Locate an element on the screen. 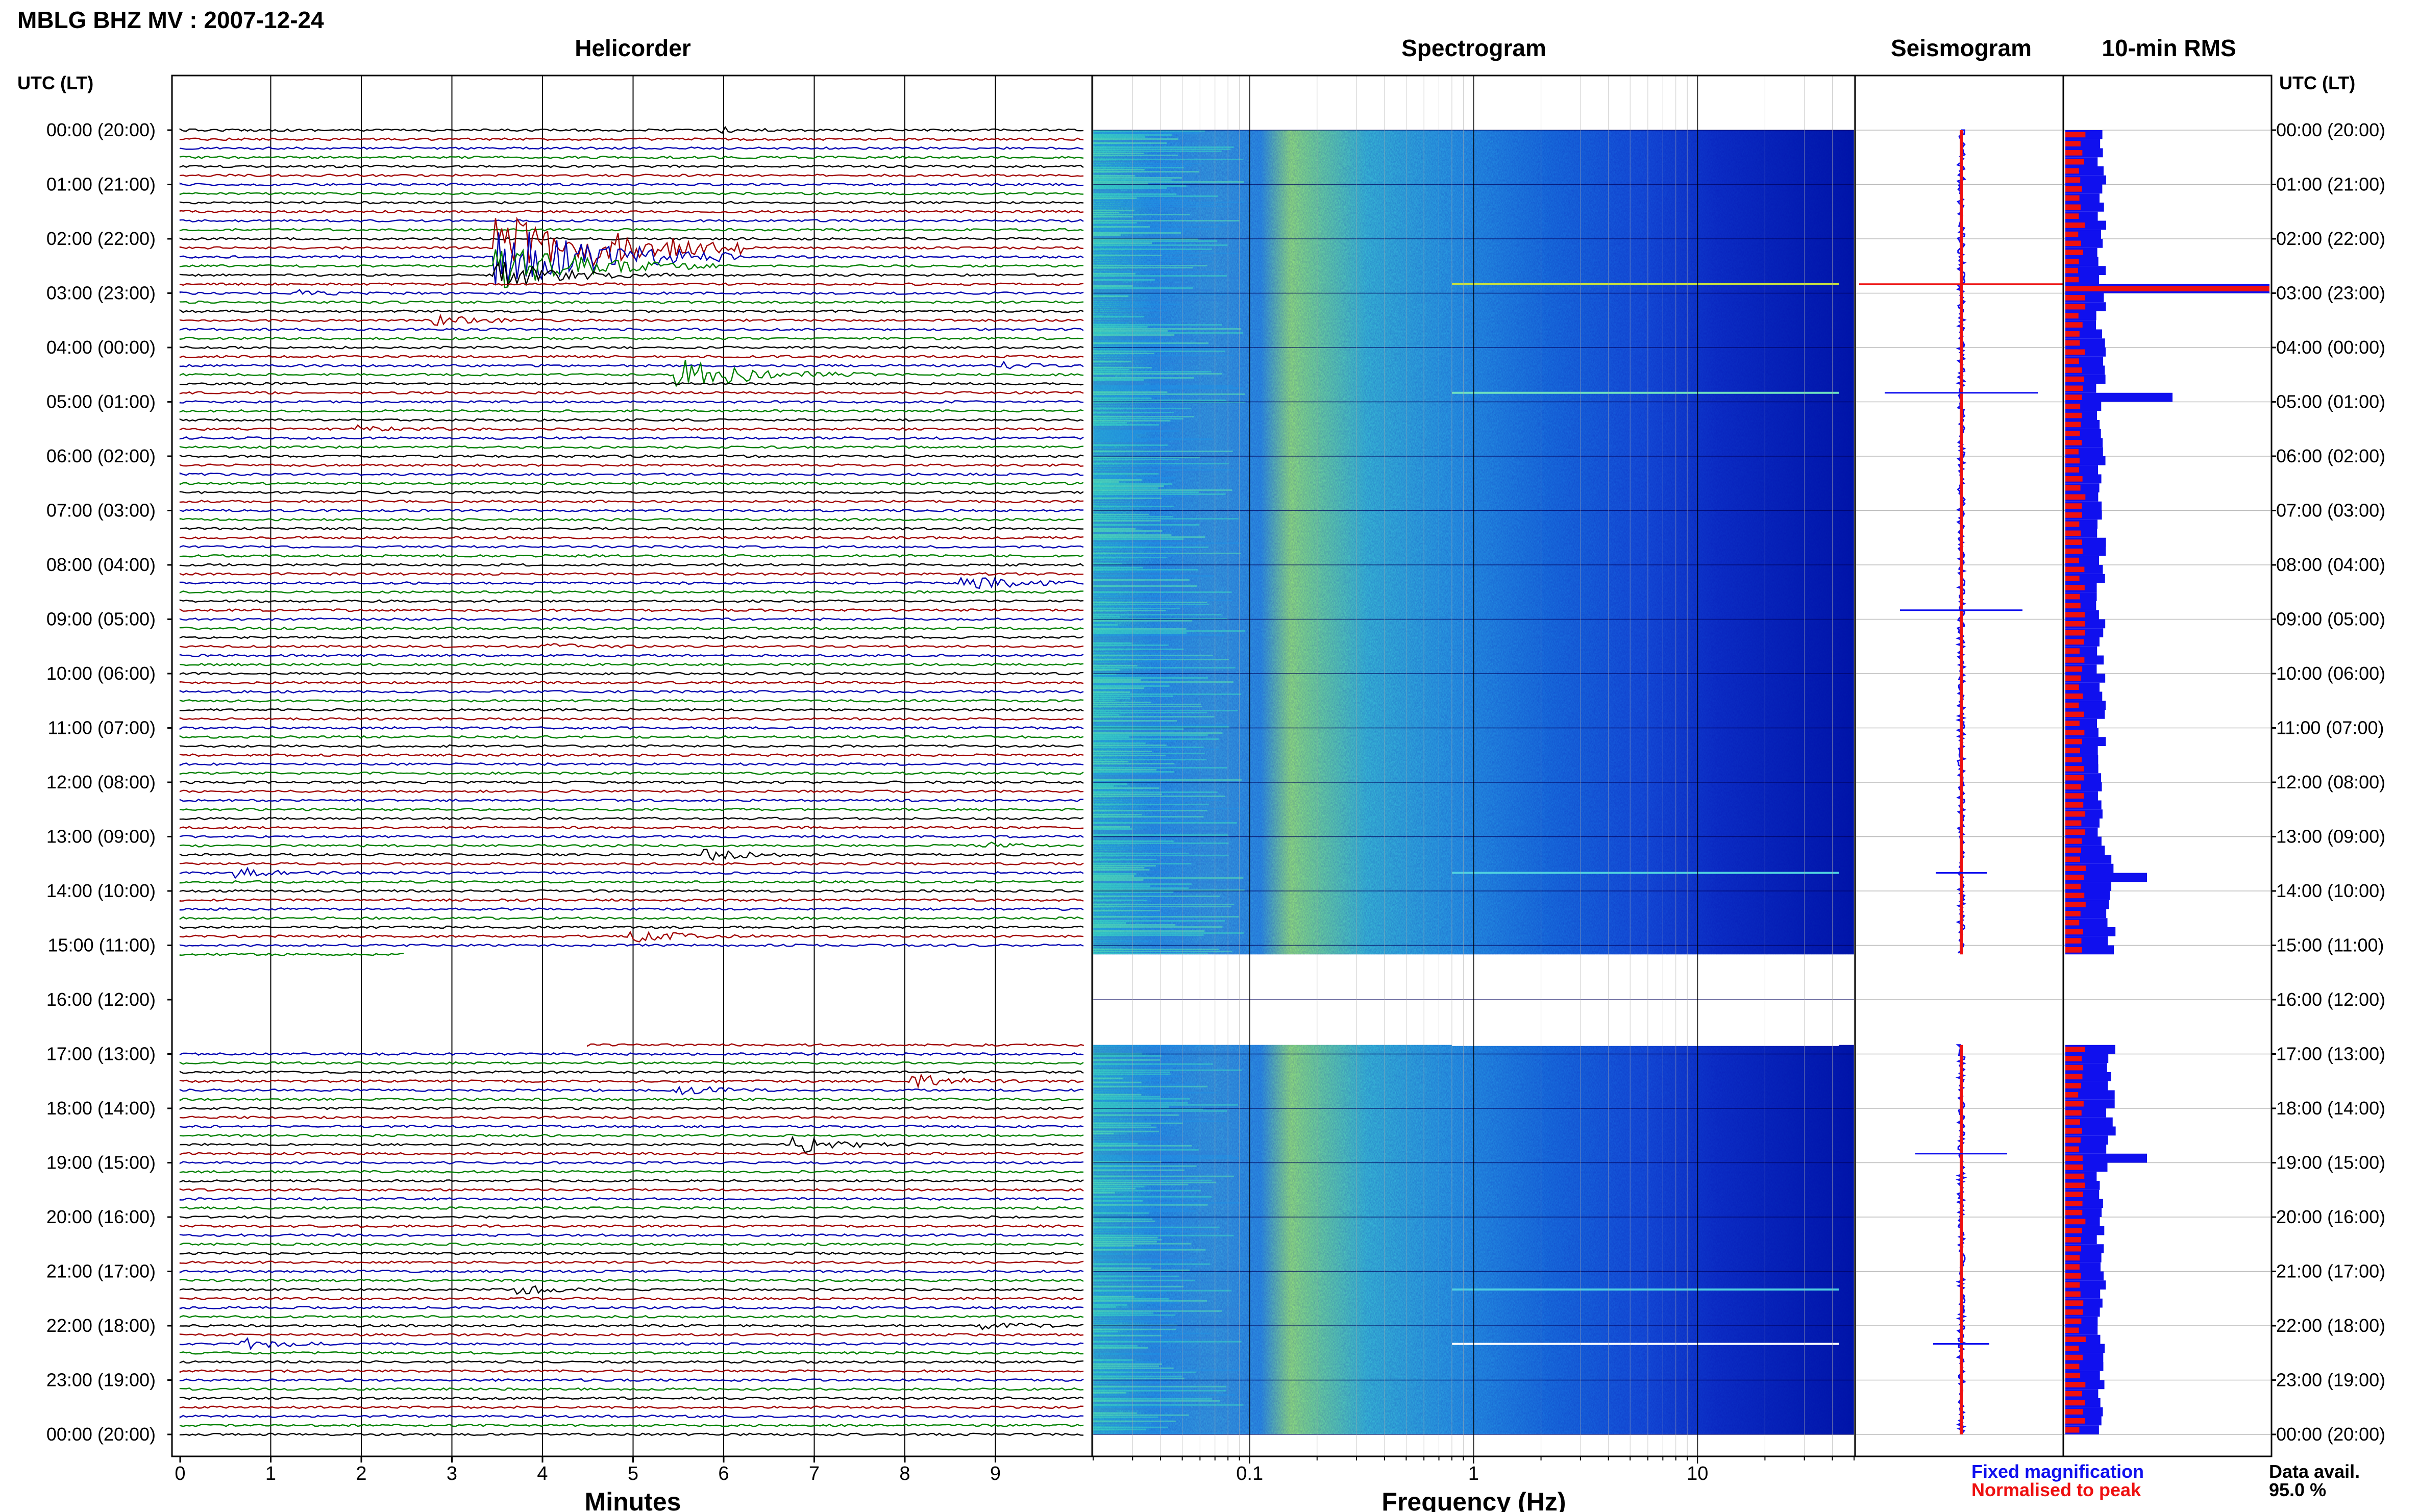 The width and height of the screenshot is (2419, 1512). time-tick-right: 12:00 (08:00) is located at coordinates (2330, 782).